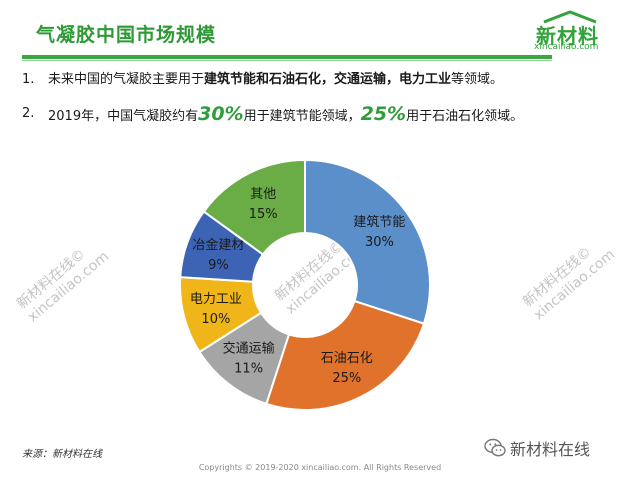  What do you see at coordinates (328, 79) in the screenshot?
I see `bullet-text-bold: 建筑节能和石油石化，交通运输，电力工业` at bounding box center [328, 79].